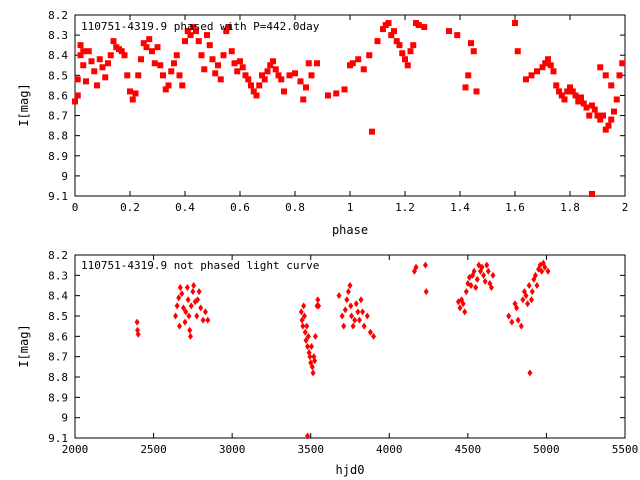  What do you see at coordinates (350, 207) in the screenshot?
I see `x-tick-label: 1` at bounding box center [350, 207].